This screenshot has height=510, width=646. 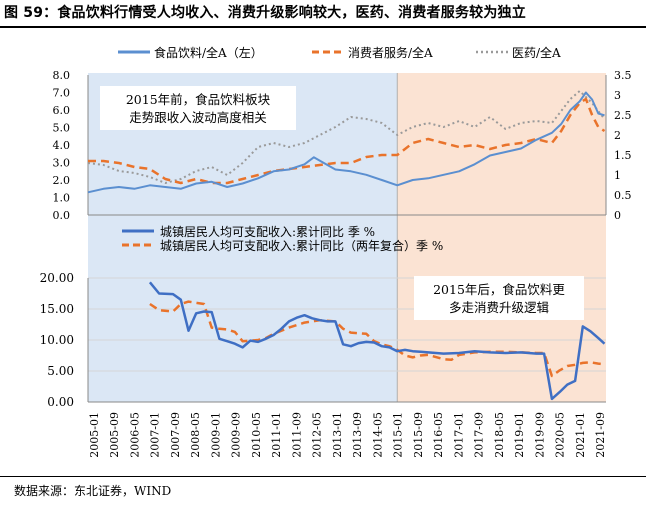 What do you see at coordinates (337, 435) in the screenshot?
I see `bottom-x-tick-label: 2013-01` at bounding box center [337, 435].